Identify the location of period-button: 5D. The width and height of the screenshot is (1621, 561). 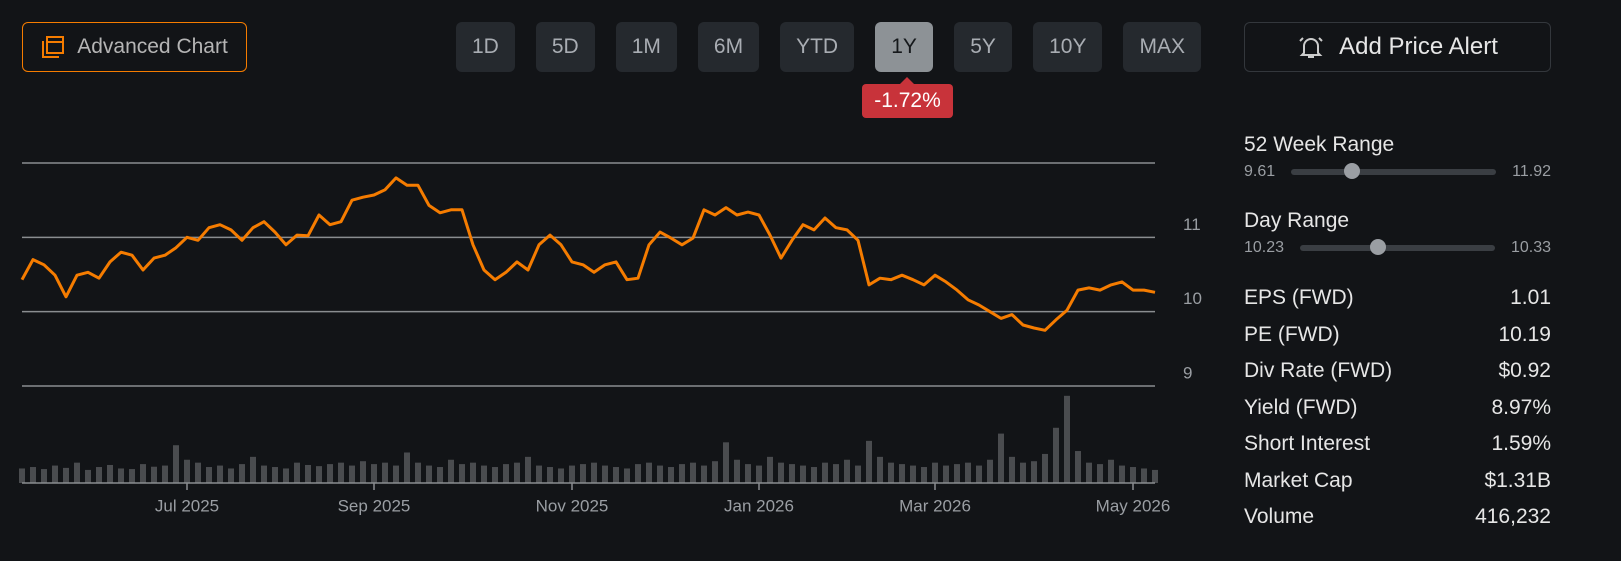
(565, 47).